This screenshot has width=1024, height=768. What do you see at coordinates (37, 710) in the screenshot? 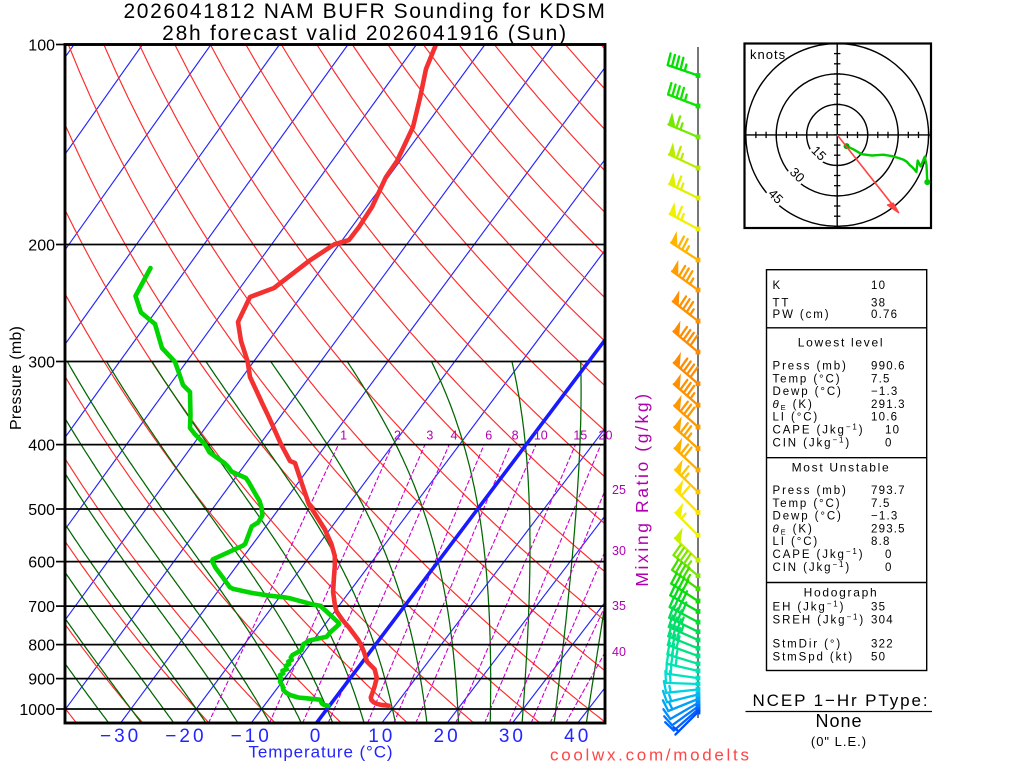
I see `svg-text: 1000` at bounding box center [37, 710].